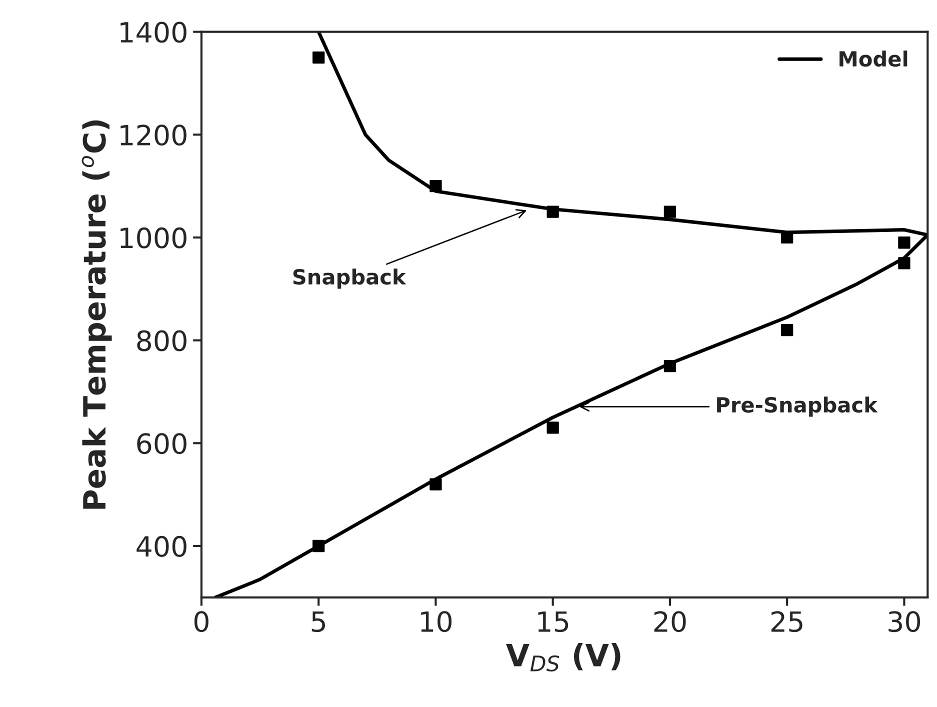 The height and width of the screenshot is (707, 937). Describe the element at coordinates (161, 341) in the screenshot. I see `y-tick-label: 800` at that location.